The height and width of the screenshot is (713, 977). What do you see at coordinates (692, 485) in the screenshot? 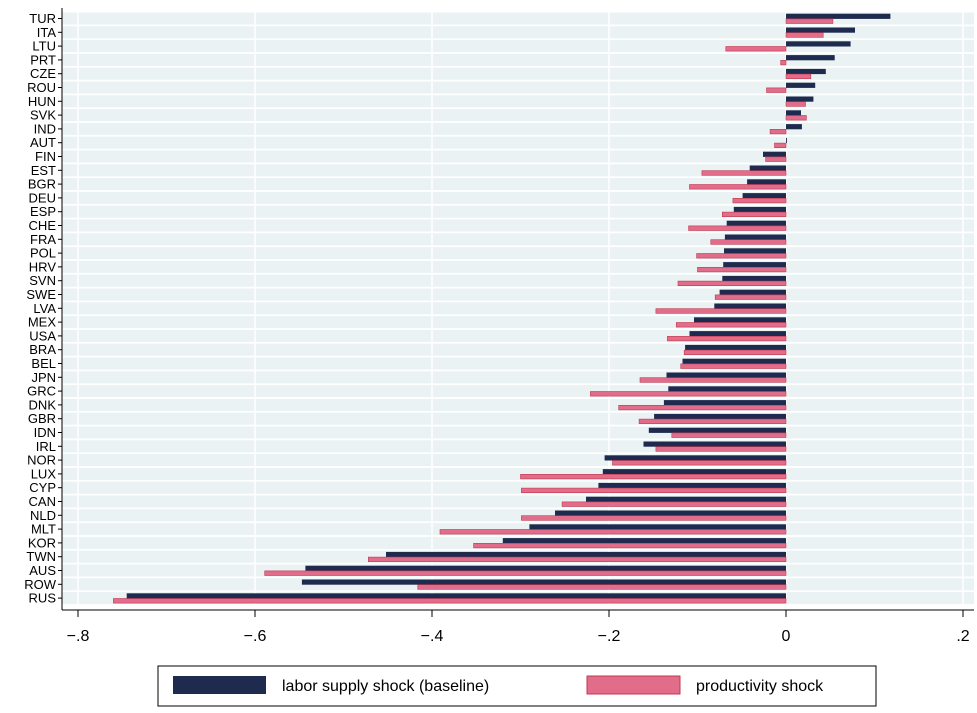
I see `bar-labor-CYP` at bounding box center [692, 485].